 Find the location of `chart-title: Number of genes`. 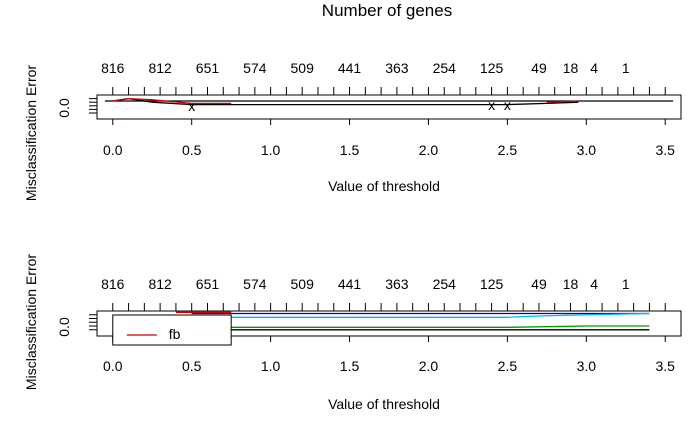

chart-title: Number of genes is located at coordinates (387, 10).